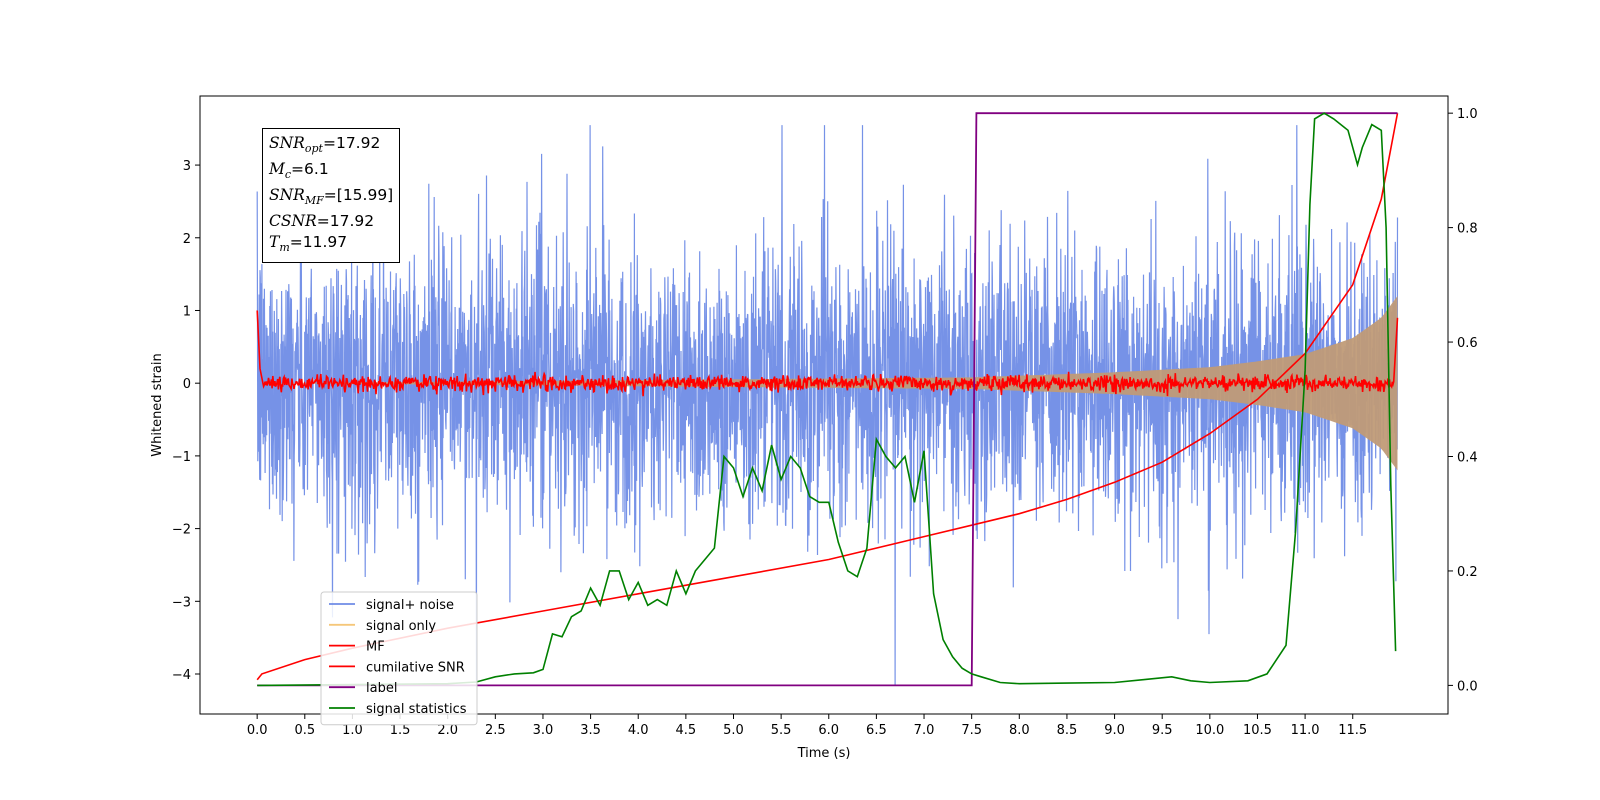 Image resolution: width=1600 pixels, height=800 pixels. Describe the element at coordinates (316, 169) in the screenshot. I see `mc-value: 6.1` at that location.